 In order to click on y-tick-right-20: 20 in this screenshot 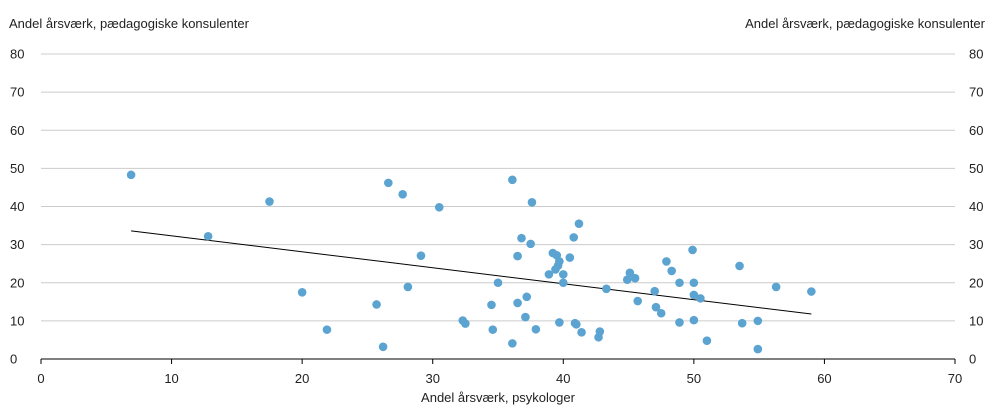, I will do `click(976, 282)`.